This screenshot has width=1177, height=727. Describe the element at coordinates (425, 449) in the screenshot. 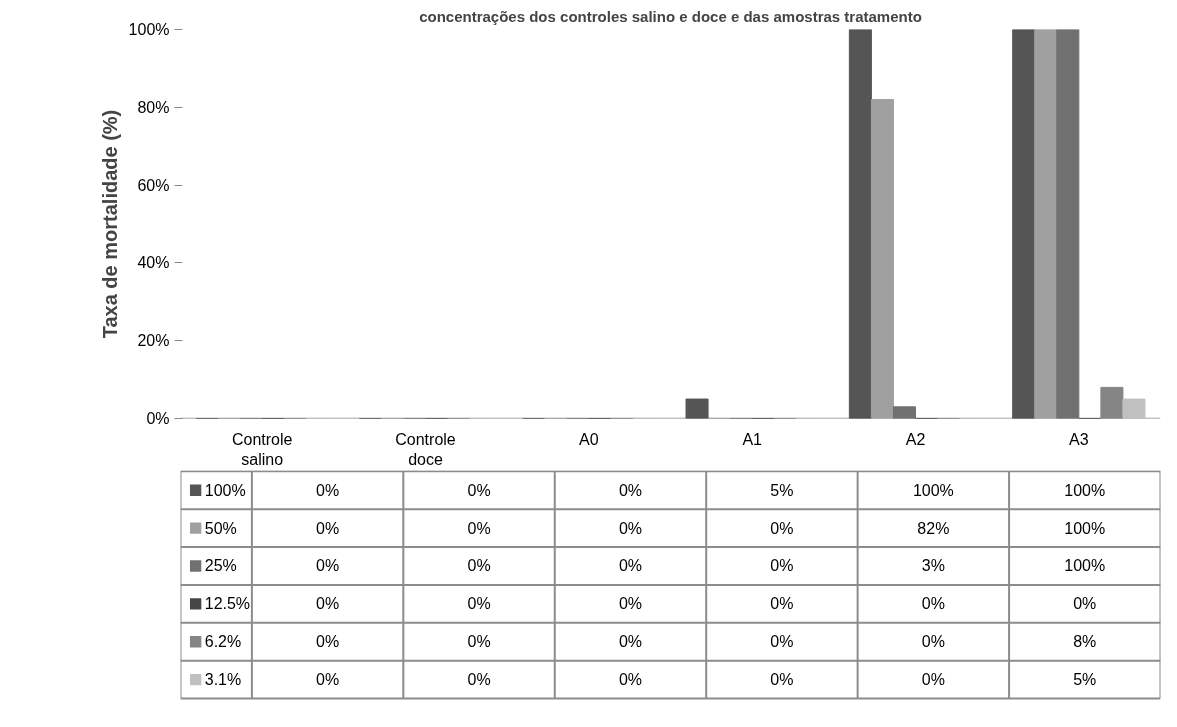

I see `x-tick-label: Controle doce` at that location.